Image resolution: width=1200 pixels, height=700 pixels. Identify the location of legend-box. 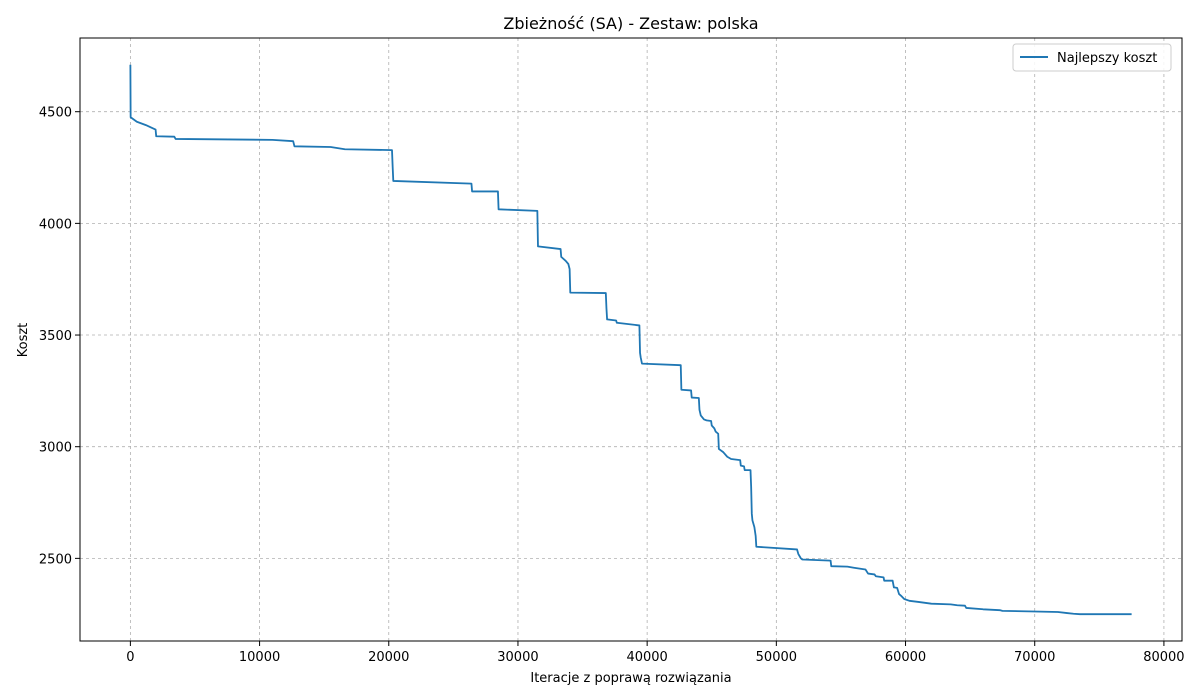
(1092, 57).